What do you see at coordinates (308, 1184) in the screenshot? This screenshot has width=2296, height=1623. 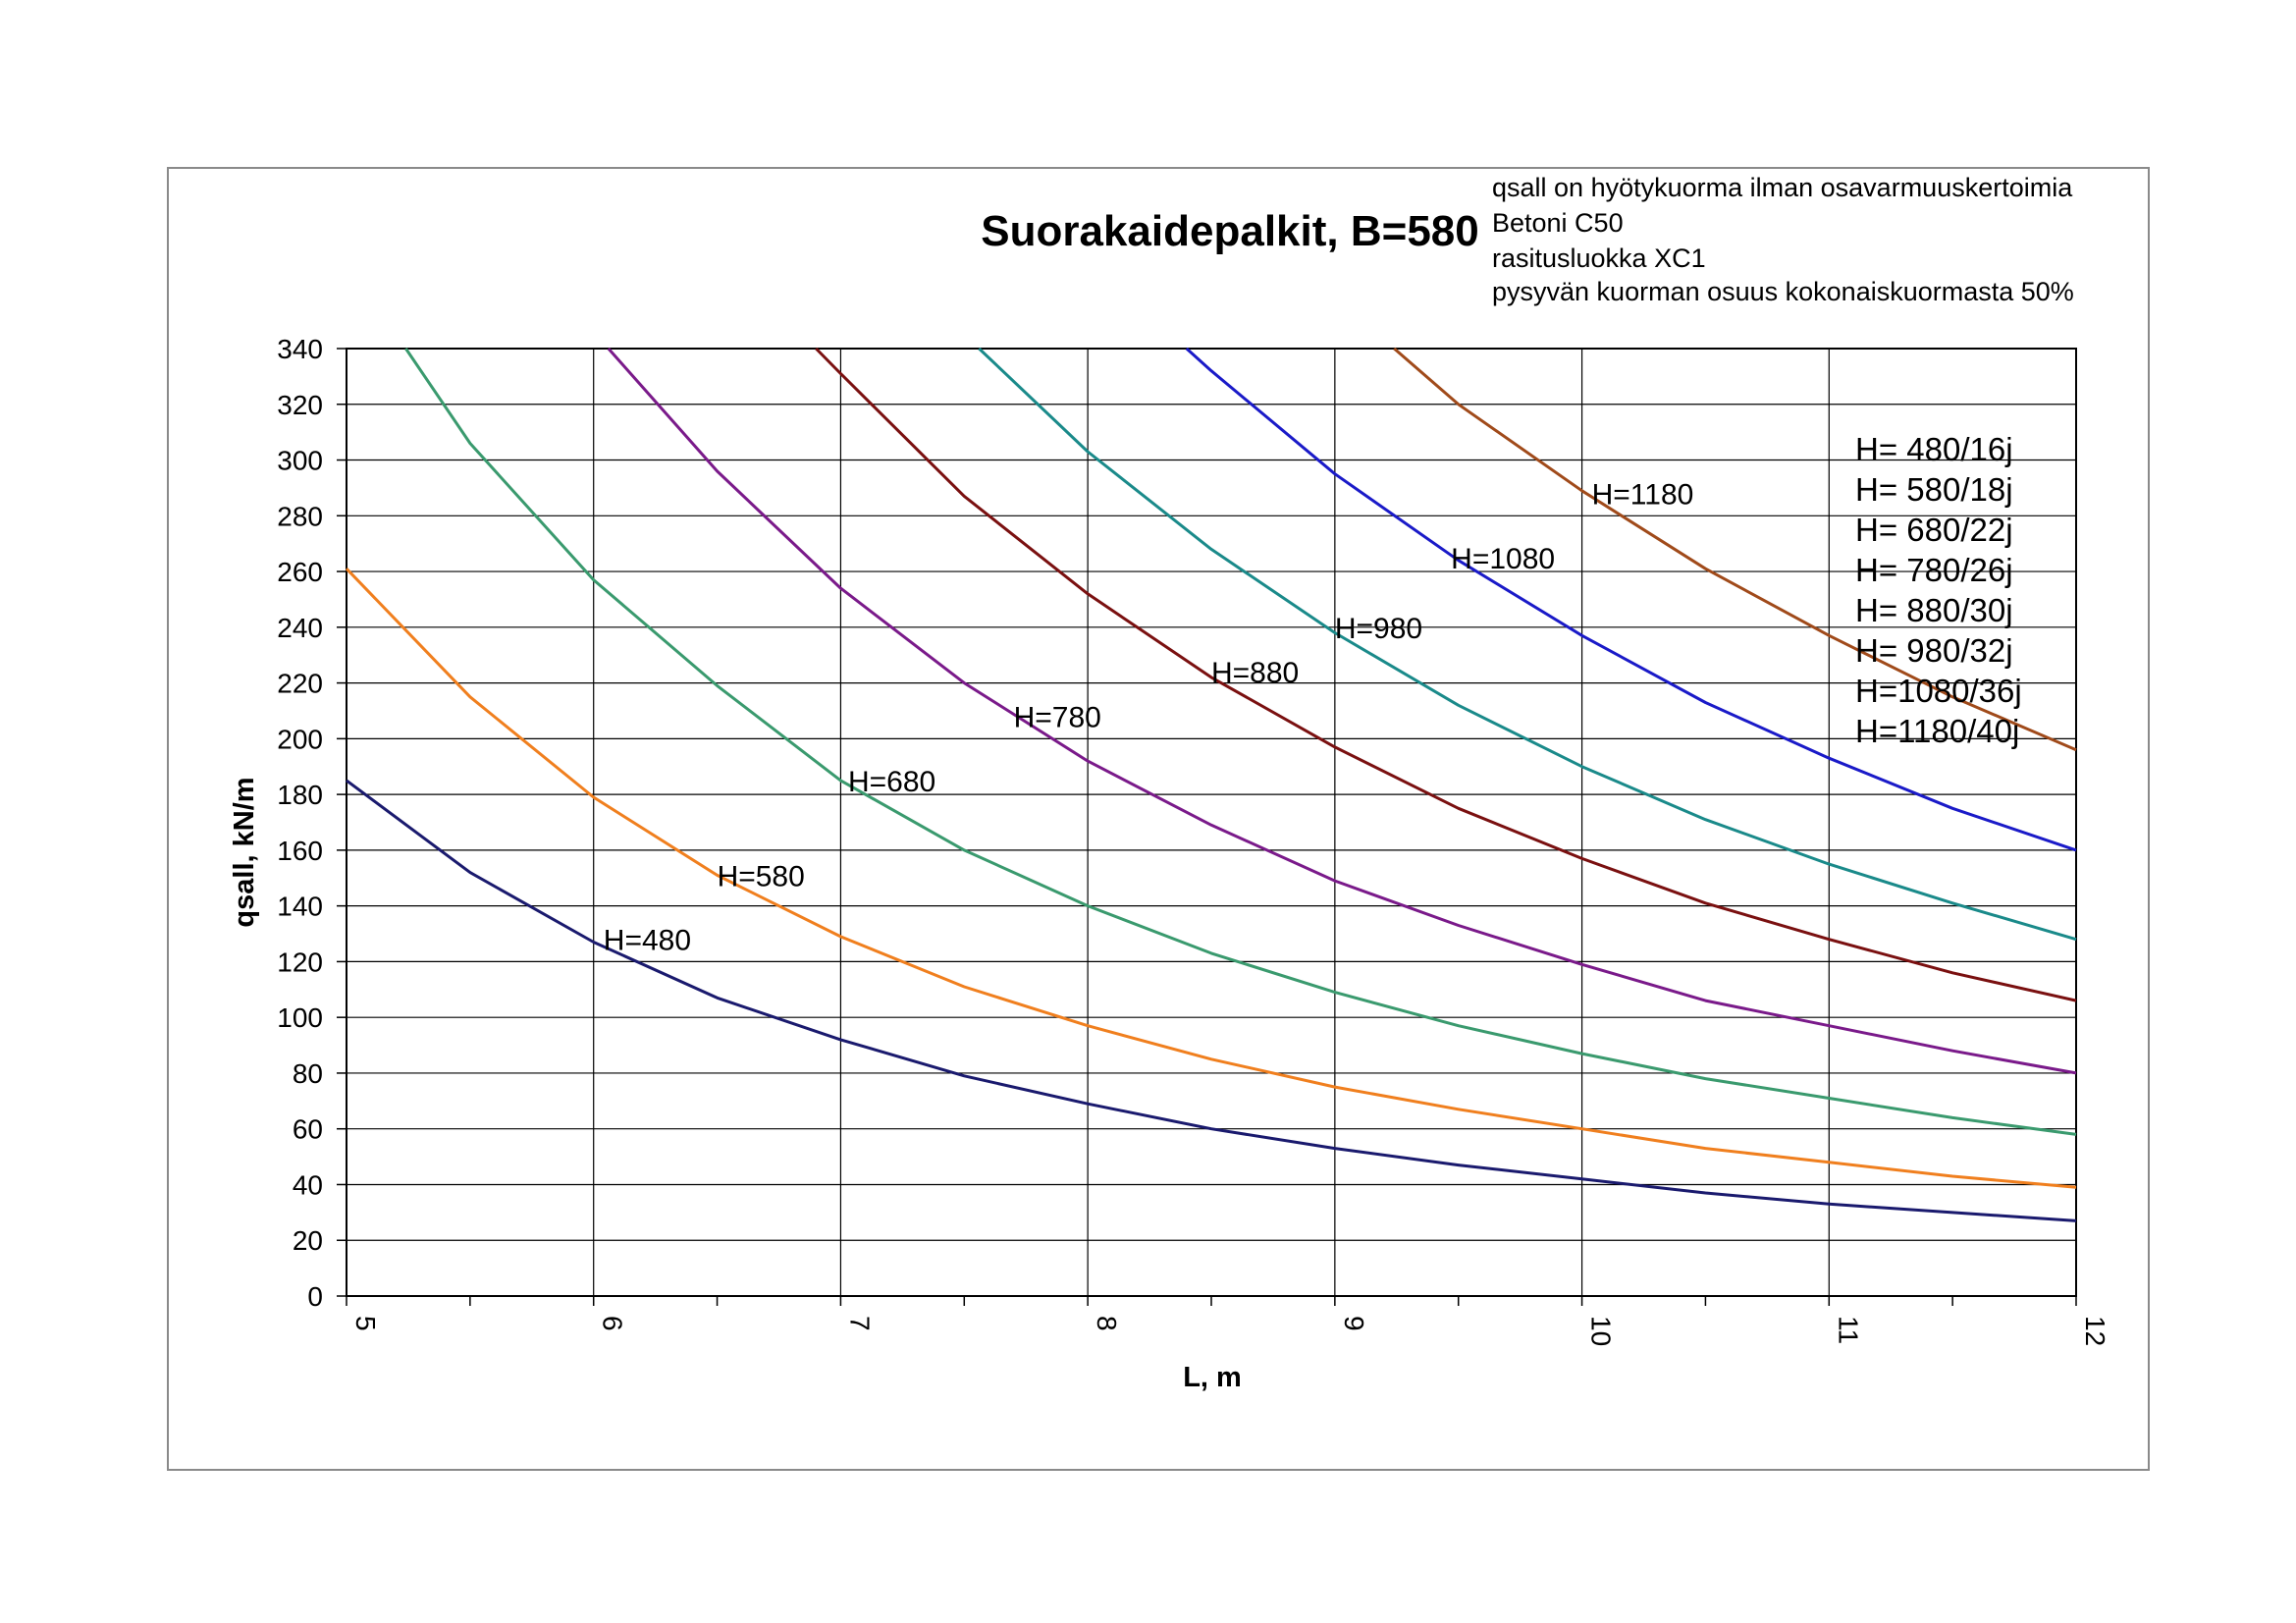 I see `y-tick-label: 40` at bounding box center [308, 1184].